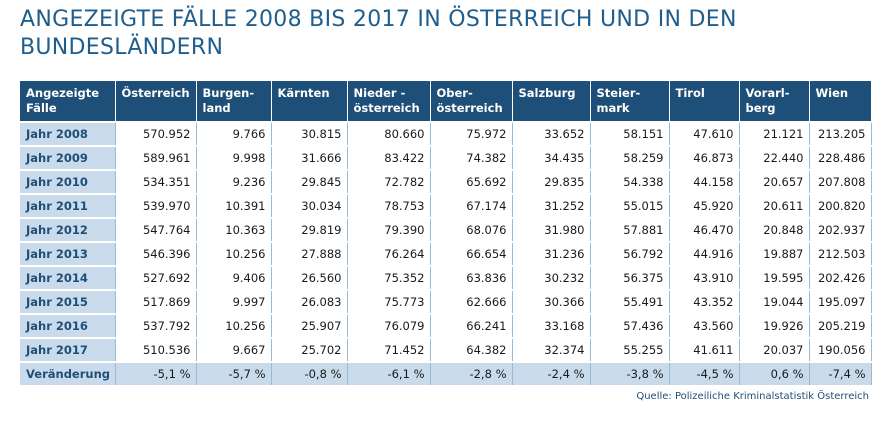 This screenshot has width=887, height=429. I want to click on table-cell: 26.083, so click(309, 302).